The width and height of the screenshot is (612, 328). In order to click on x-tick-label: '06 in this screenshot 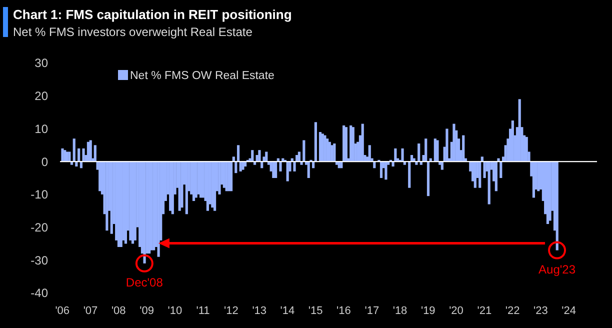, I will do `click(62, 311)`.